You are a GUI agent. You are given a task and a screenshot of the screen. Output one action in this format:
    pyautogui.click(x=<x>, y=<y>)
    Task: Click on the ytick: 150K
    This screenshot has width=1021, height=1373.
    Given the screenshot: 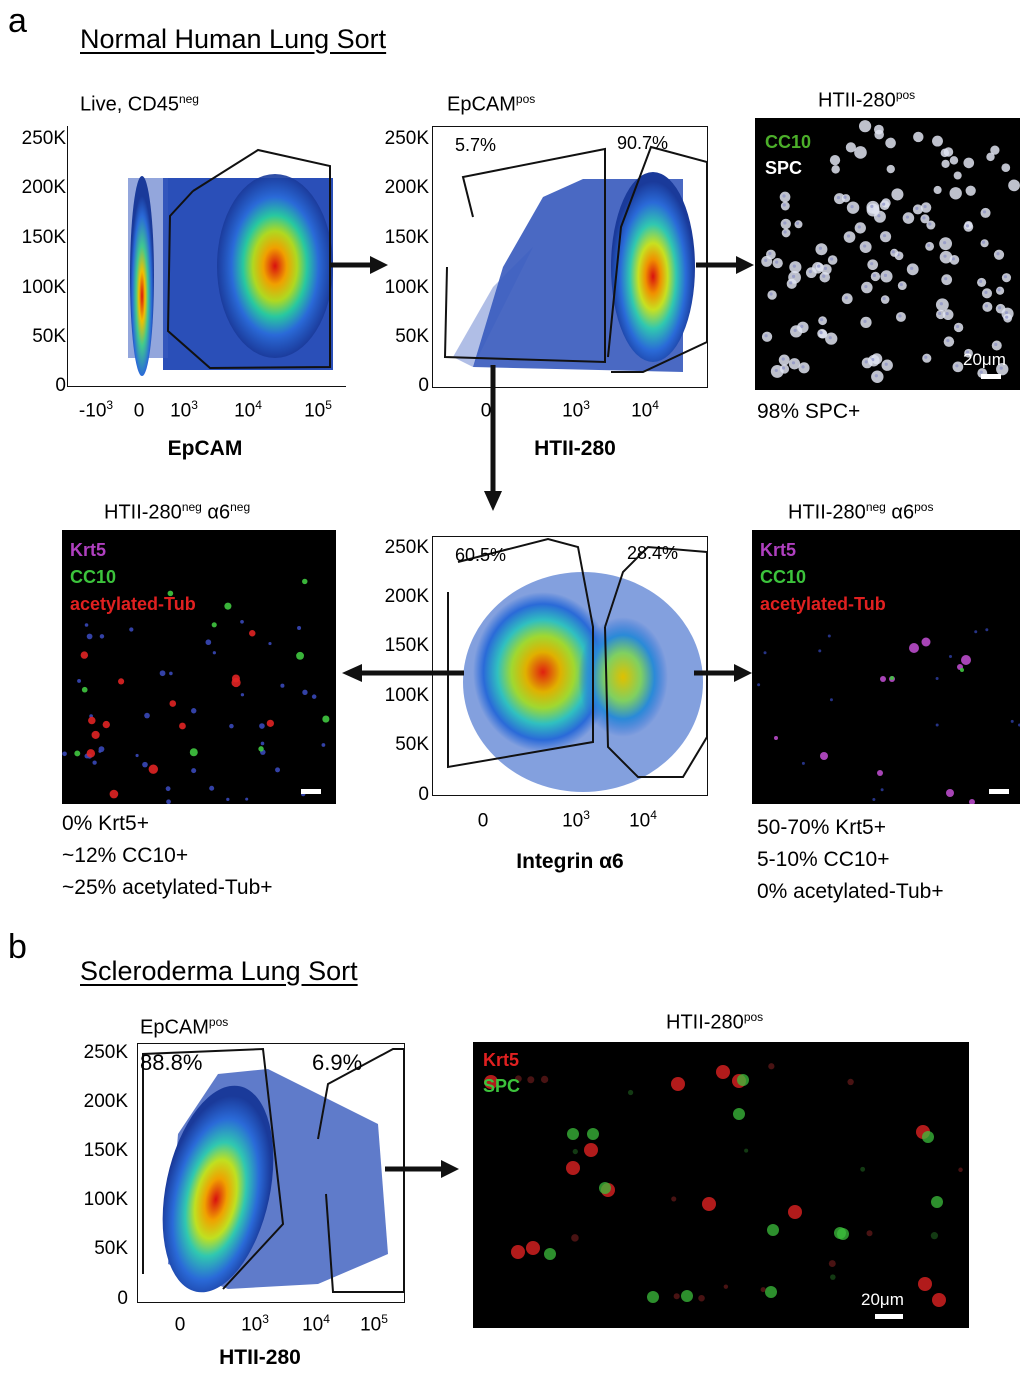 What is the action you would take?
    pyautogui.click(x=406, y=237)
    